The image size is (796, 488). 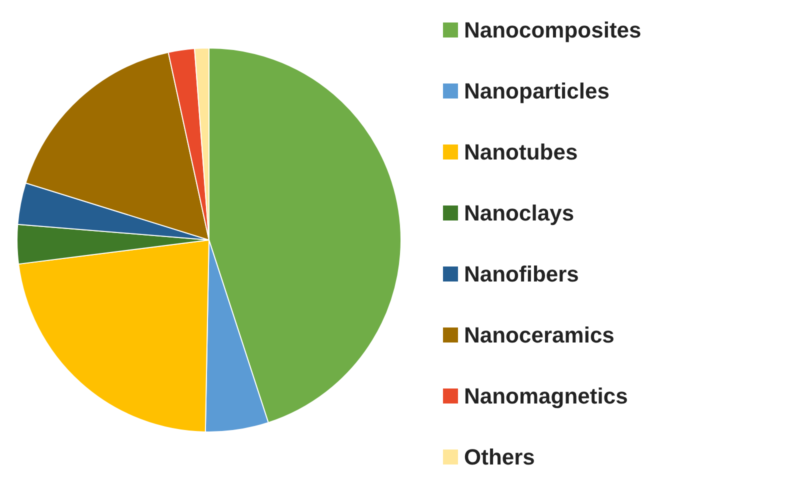 What do you see at coordinates (539, 335) in the screenshot?
I see `legend-label: Nanoceramics` at bounding box center [539, 335].